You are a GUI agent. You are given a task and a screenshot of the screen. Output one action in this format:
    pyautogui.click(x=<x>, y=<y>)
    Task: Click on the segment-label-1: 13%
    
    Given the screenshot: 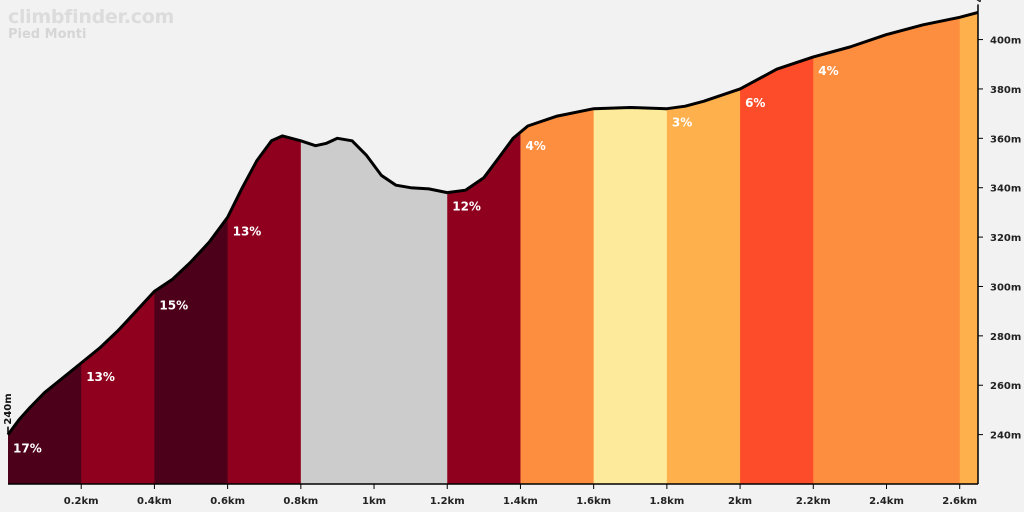 What is the action you would take?
    pyautogui.click(x=100, y=377)
    